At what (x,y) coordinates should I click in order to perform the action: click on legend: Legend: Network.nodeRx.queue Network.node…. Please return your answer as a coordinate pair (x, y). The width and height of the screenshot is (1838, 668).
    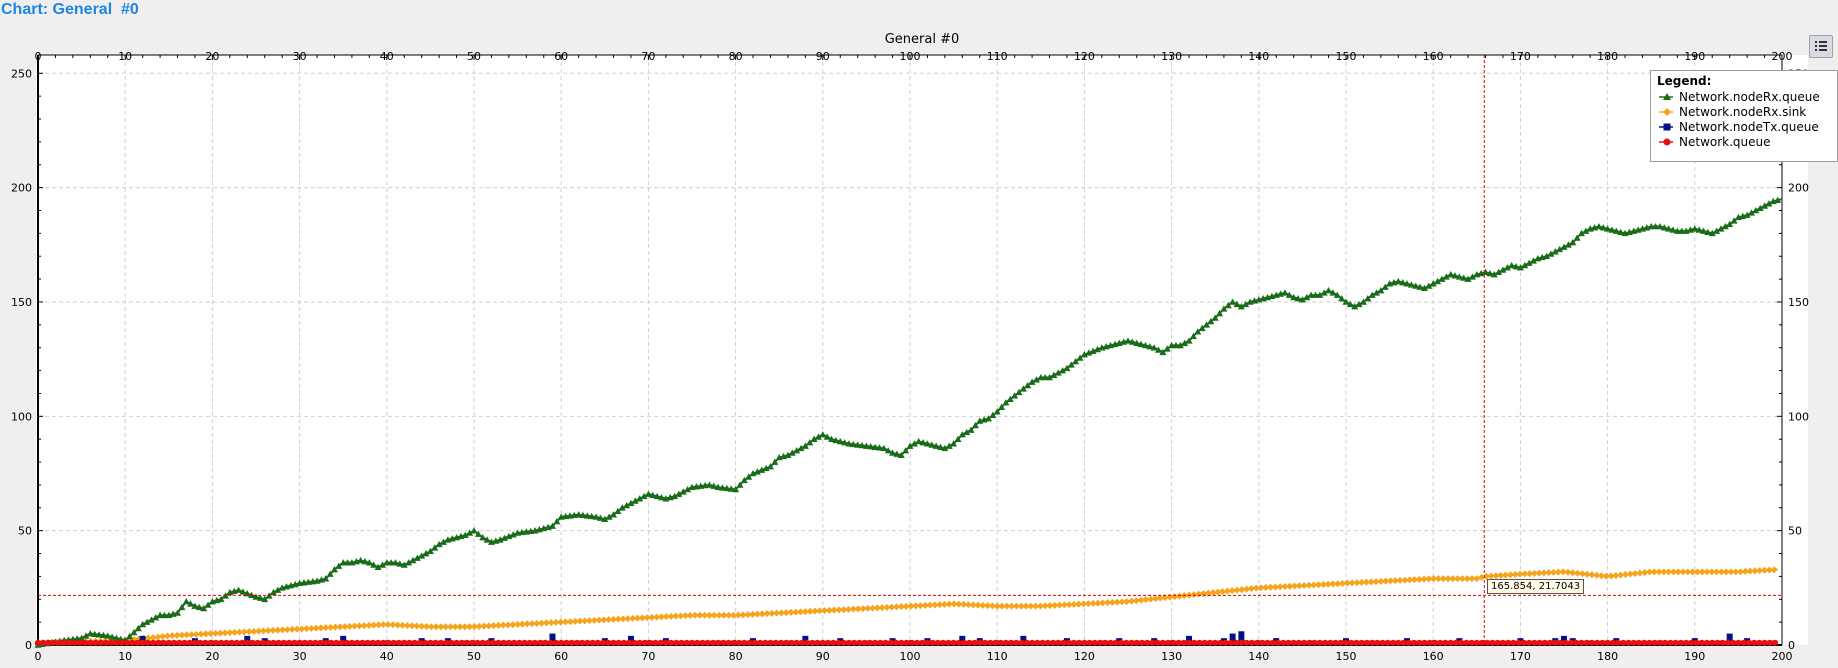
    Looking at the image, I should click on (1744, 116).